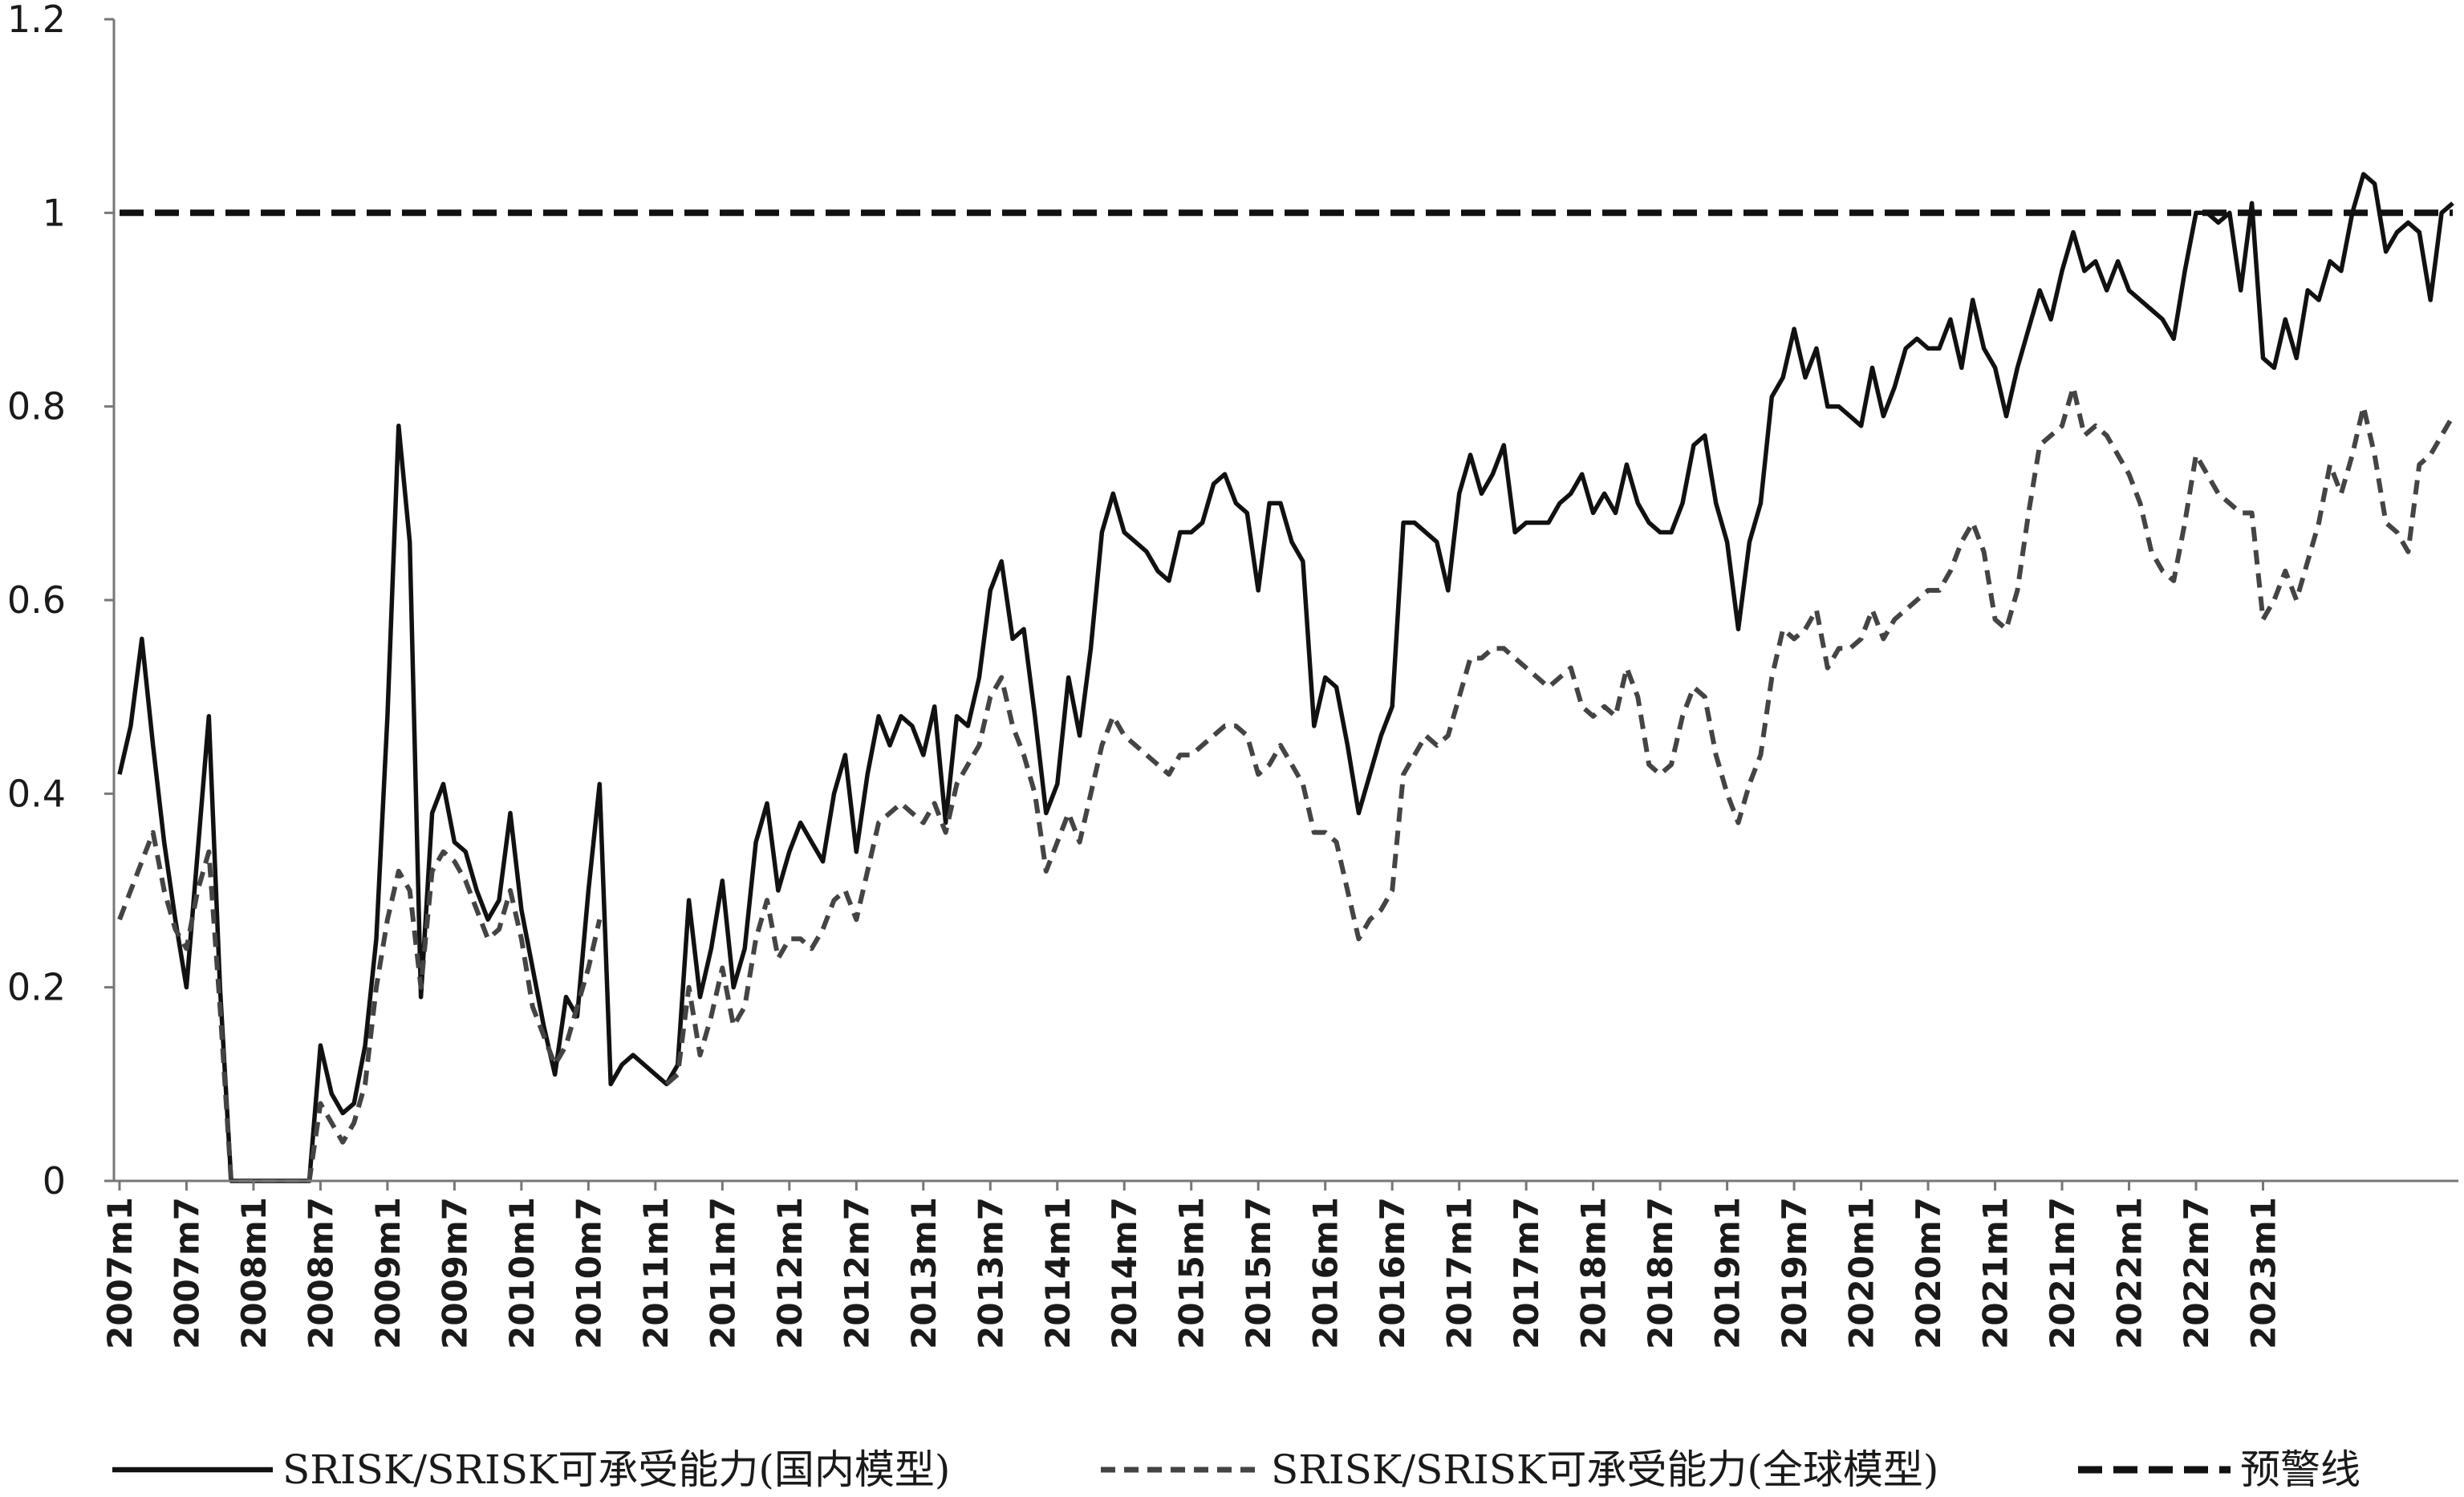  I want to click on y-axis: 0 0.2 0.4 0.6 0.8 1 1.2, so click(61, 601).